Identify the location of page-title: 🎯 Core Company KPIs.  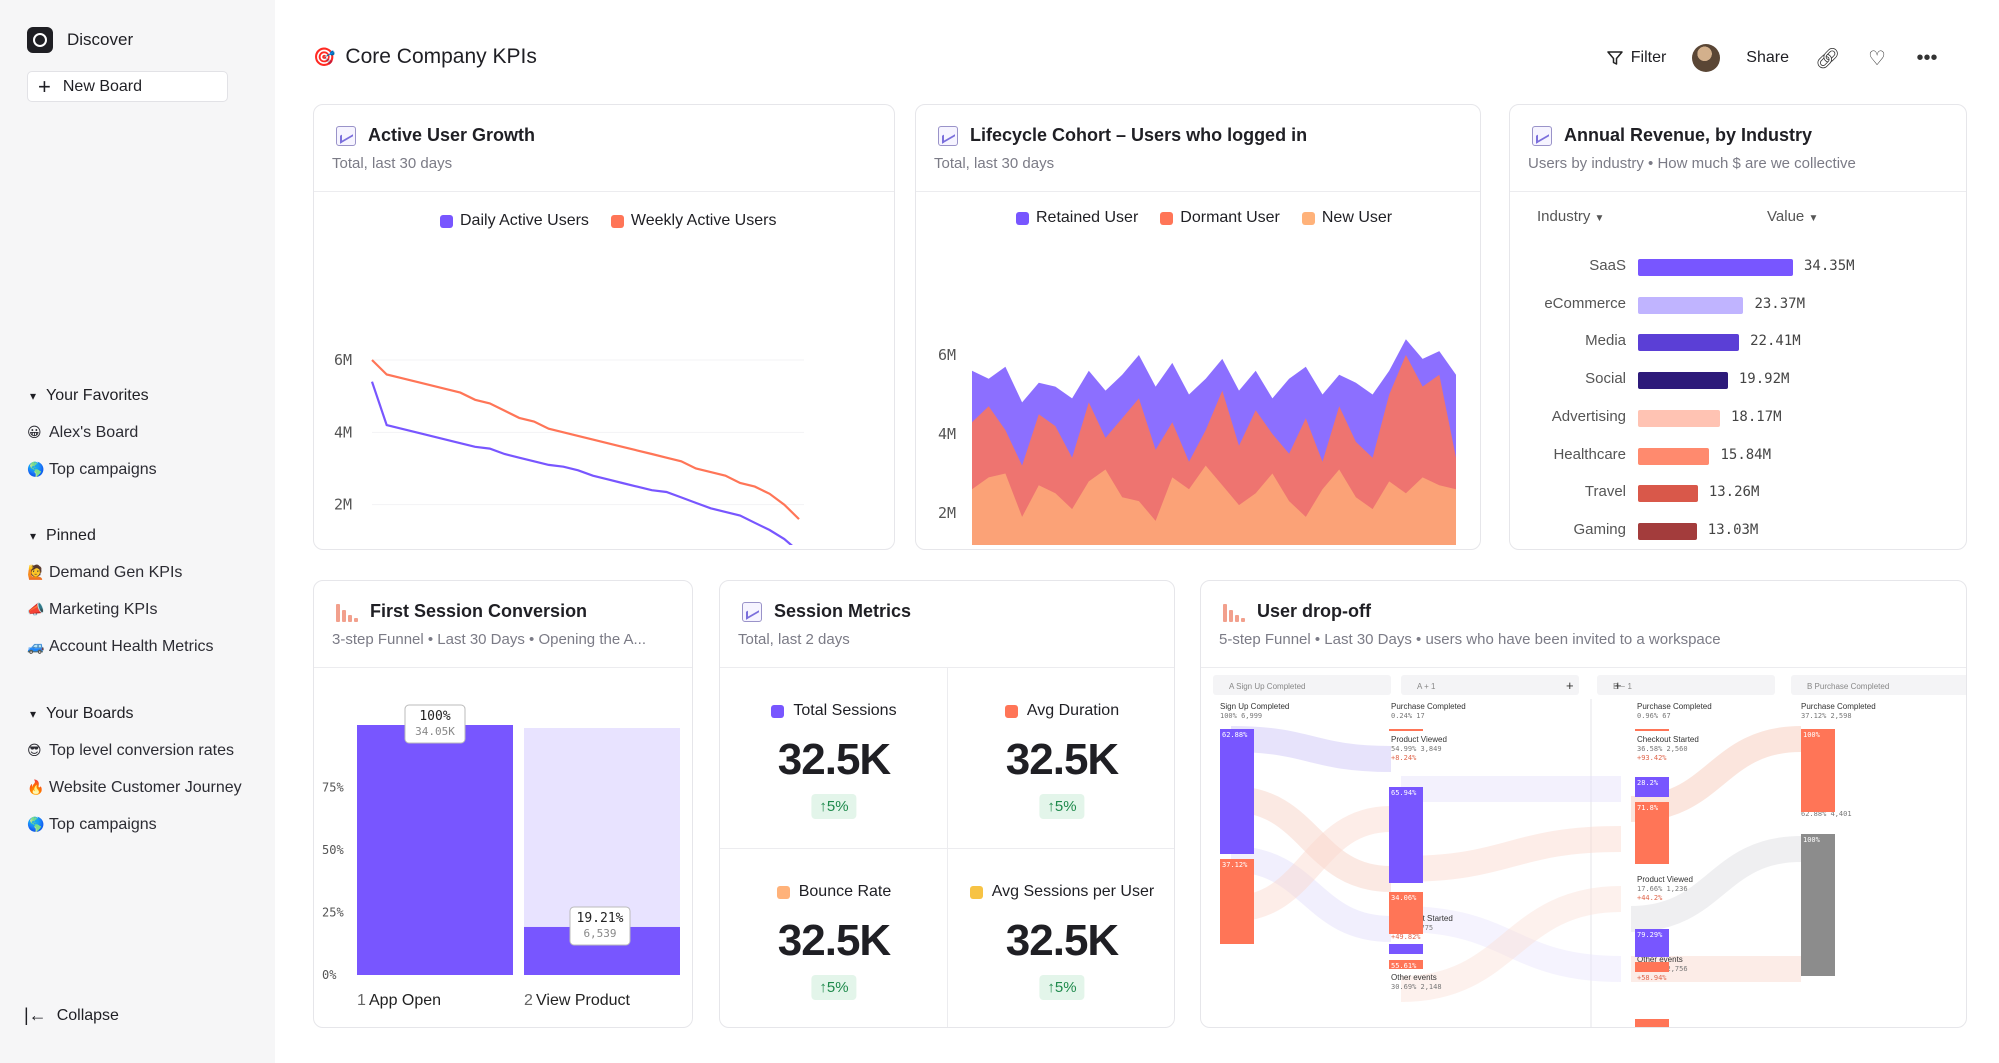
(425, 57).